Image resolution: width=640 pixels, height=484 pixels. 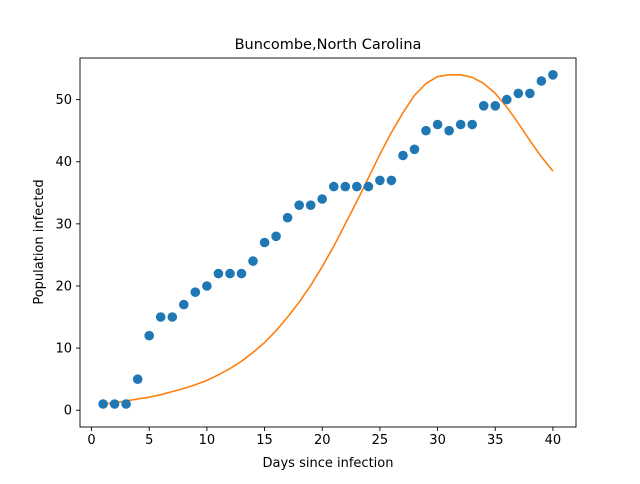 I want to click on x-tick-label: 15, so click(x=264, y=440).